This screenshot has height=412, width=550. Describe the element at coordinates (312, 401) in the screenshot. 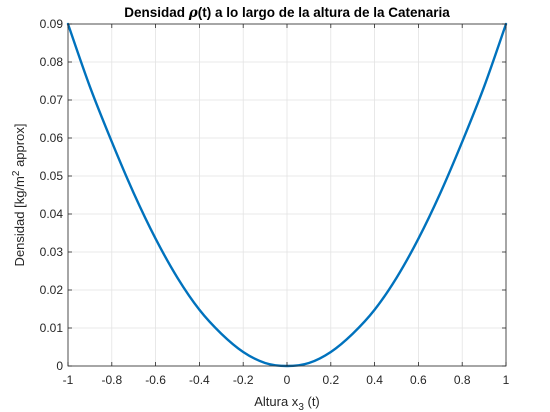

I see `x-axis-label-post: (t)` at that location.